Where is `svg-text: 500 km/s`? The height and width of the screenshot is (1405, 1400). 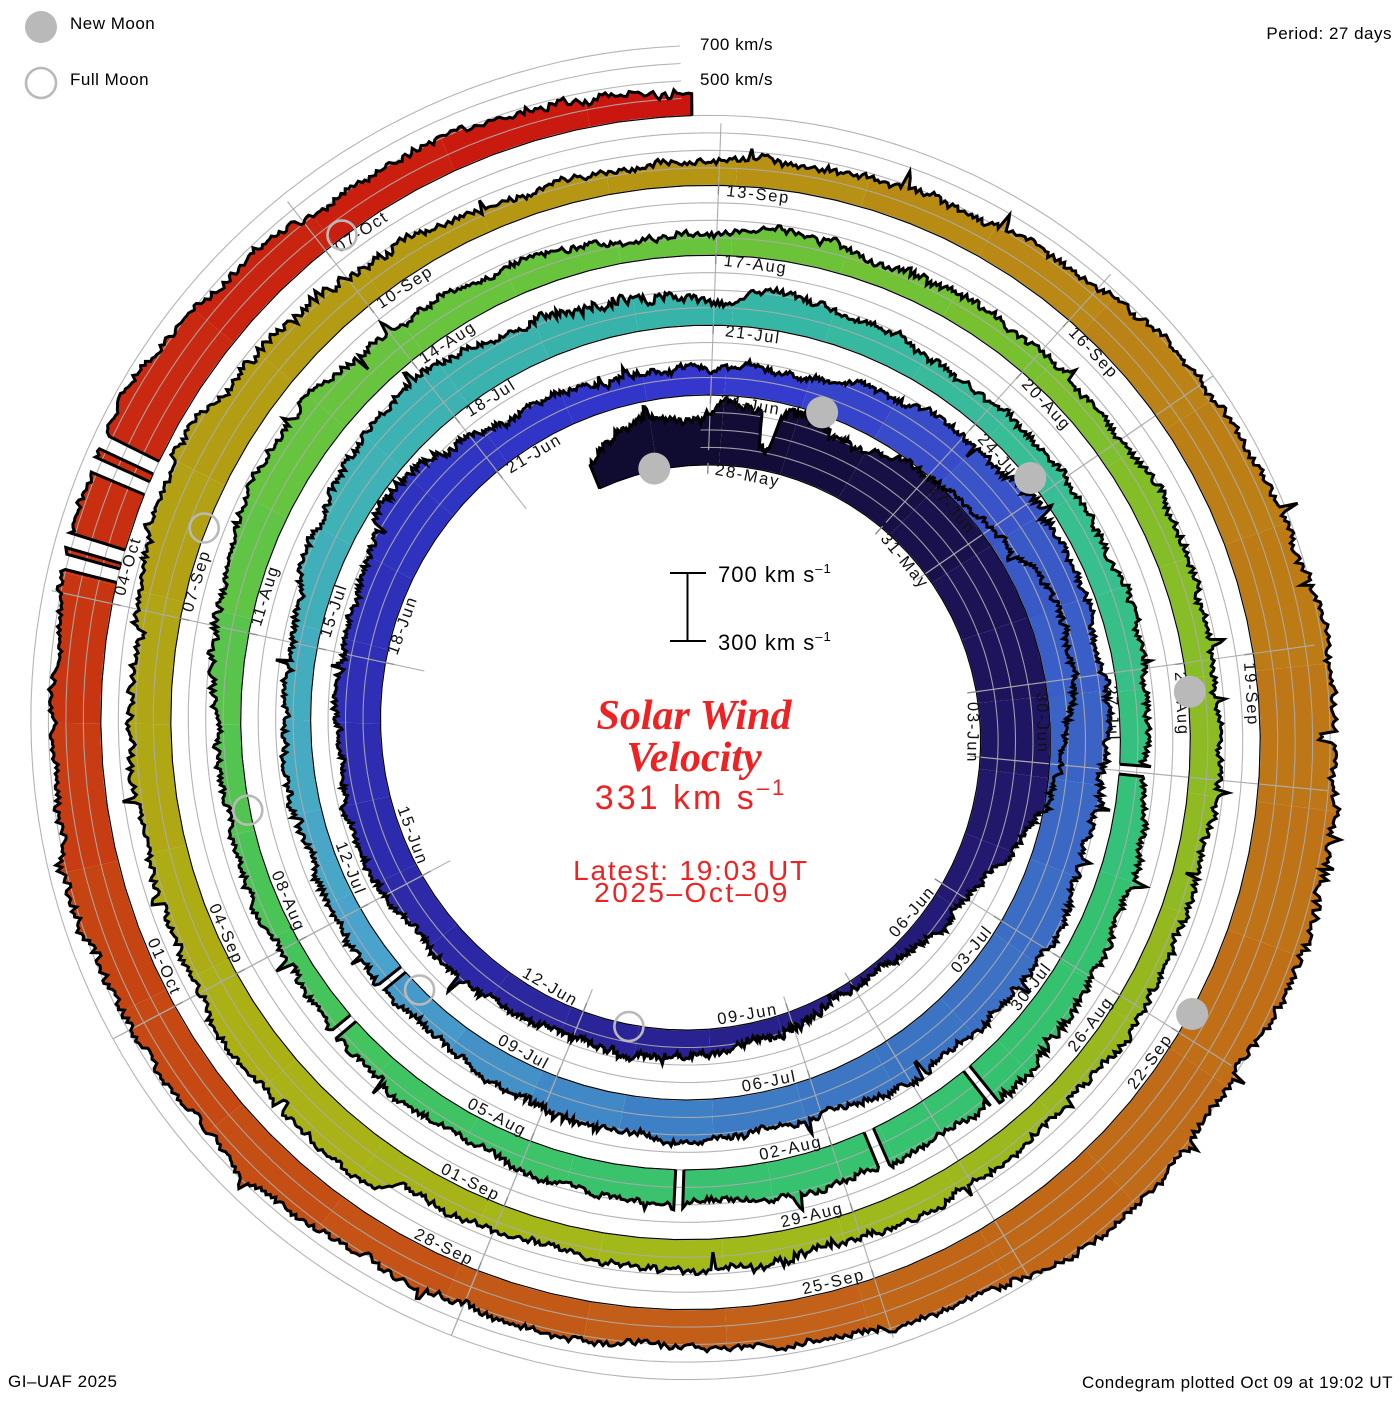
svg-text: 500 km/s is located at coordinates (736, 79).